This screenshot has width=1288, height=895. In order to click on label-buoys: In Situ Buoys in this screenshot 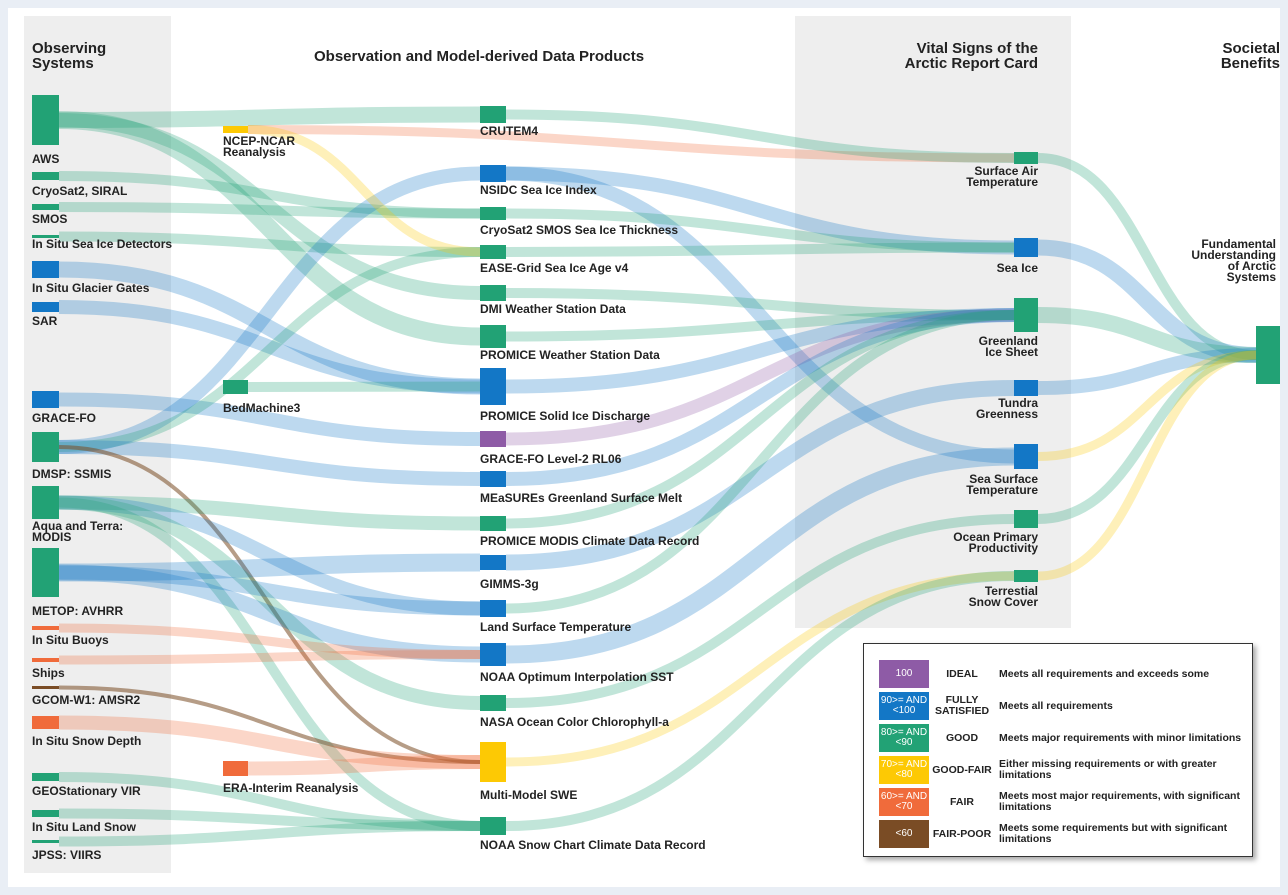, I will do `click(70, 640)`.